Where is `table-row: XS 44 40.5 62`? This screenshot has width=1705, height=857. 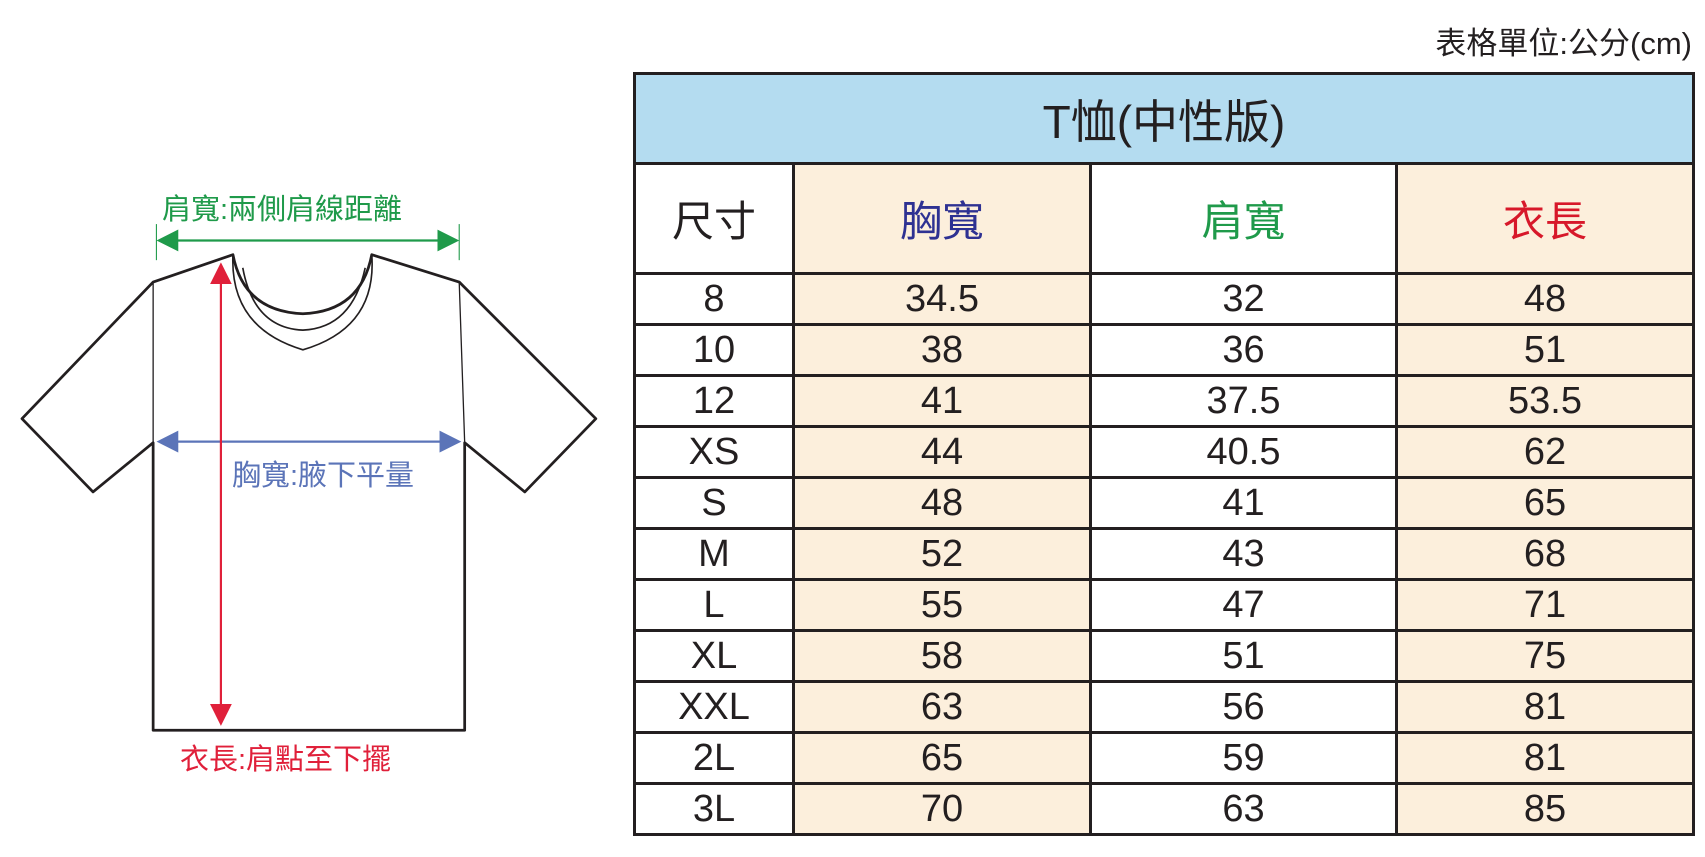
table-row: XS 44 40.5 62 is located at coordinates (1164, 452).